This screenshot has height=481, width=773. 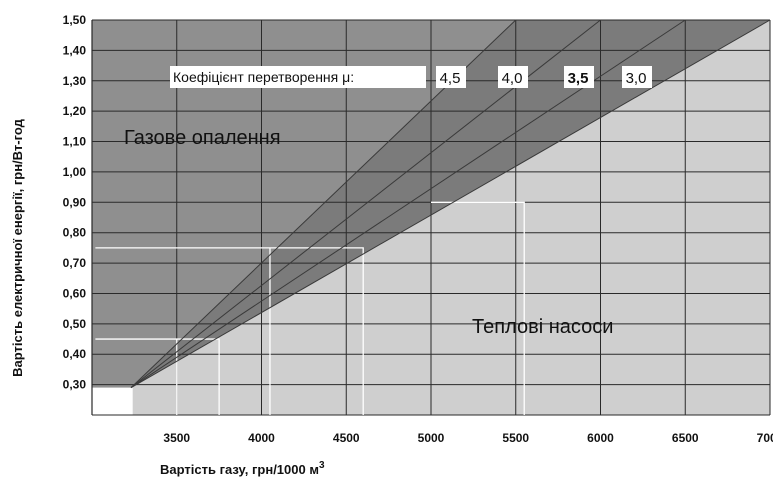 What do you see at coordinates (75, 111) in the screenshot?
I see `y-tick-label: 1,20` at bounding box center [75, 111].